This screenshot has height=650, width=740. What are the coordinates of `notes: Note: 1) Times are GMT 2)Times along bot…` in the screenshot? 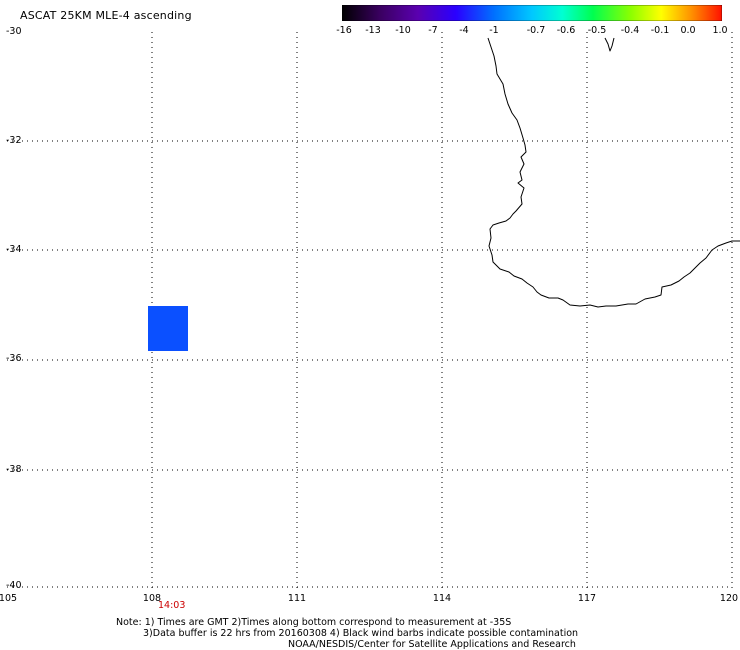 It's located at (347, 633).